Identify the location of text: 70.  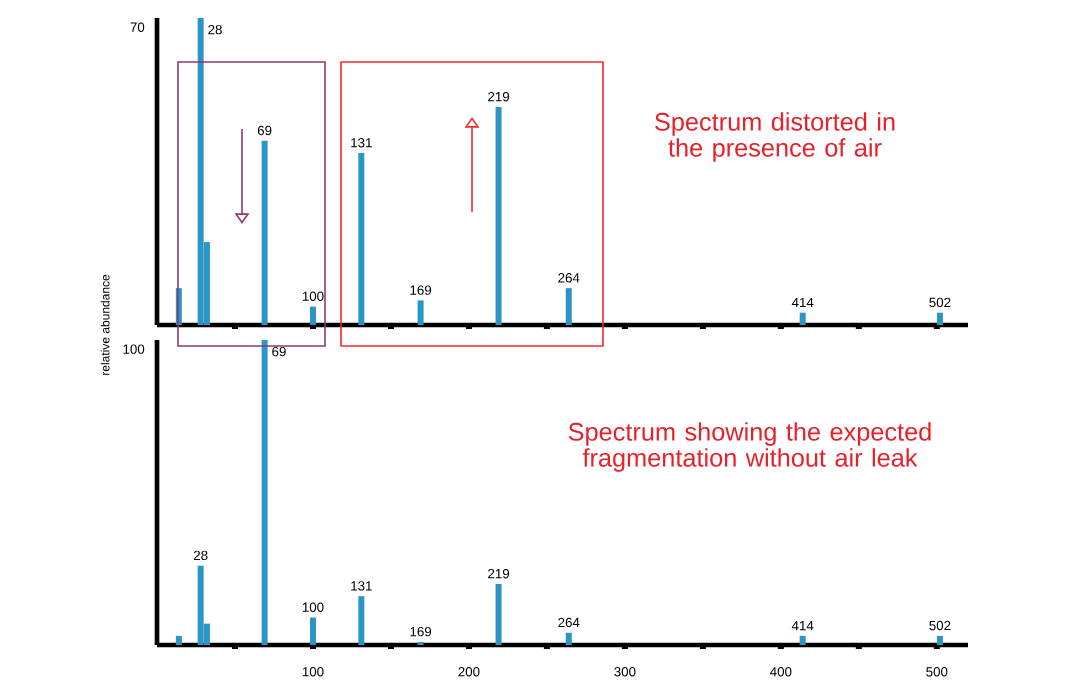
(137, 27).